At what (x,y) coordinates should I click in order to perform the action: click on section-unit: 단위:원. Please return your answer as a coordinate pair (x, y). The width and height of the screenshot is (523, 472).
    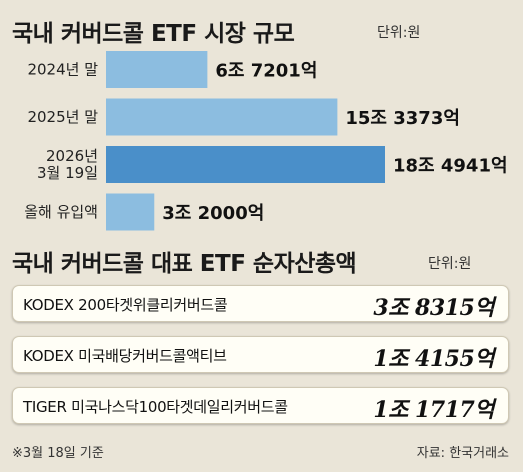
    Looking at the image, I should click on (450, 264).